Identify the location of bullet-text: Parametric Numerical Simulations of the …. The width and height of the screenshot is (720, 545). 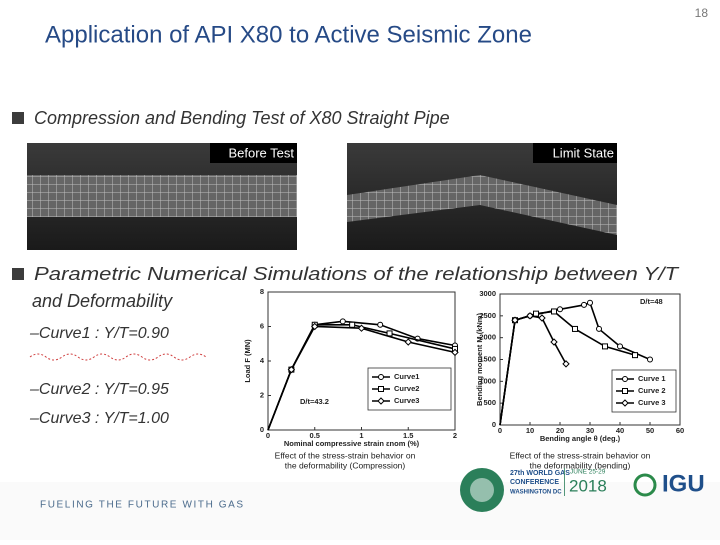
(357, 274).